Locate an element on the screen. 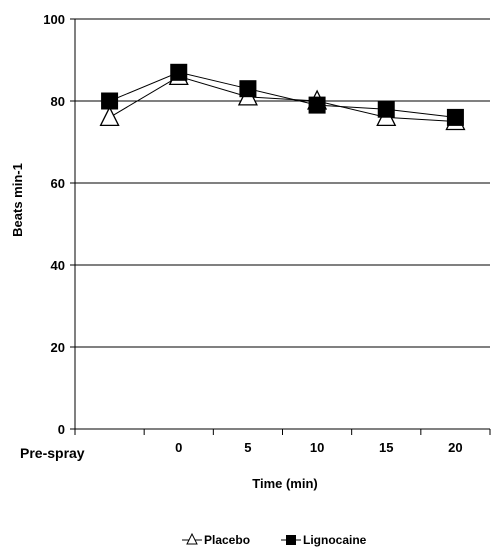  series-layer is located at coordinates (282, 97).